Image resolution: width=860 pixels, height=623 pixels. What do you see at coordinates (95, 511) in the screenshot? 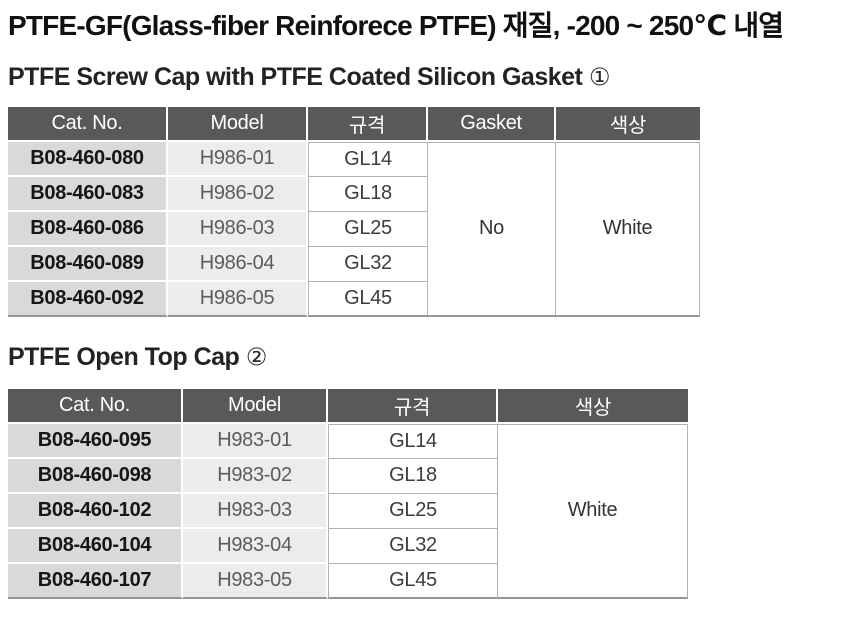
I see `cat-no-cell: B08-460-102` at bounding box center [95, 511].